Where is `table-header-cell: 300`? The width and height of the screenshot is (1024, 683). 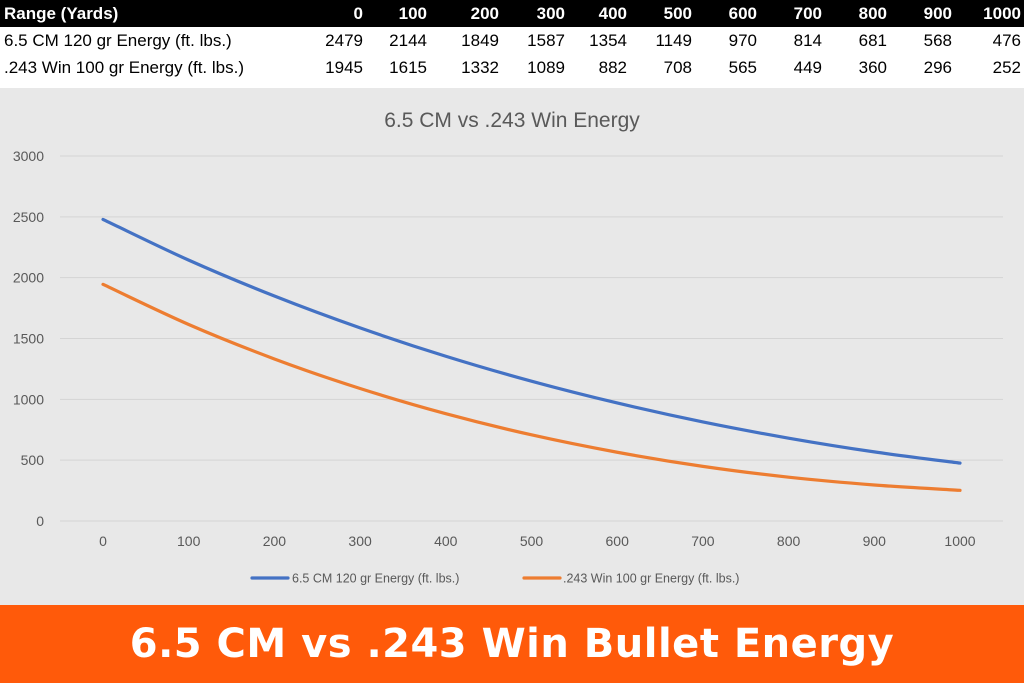
table-header-cell: 300 is located at coordinates (550, 13).